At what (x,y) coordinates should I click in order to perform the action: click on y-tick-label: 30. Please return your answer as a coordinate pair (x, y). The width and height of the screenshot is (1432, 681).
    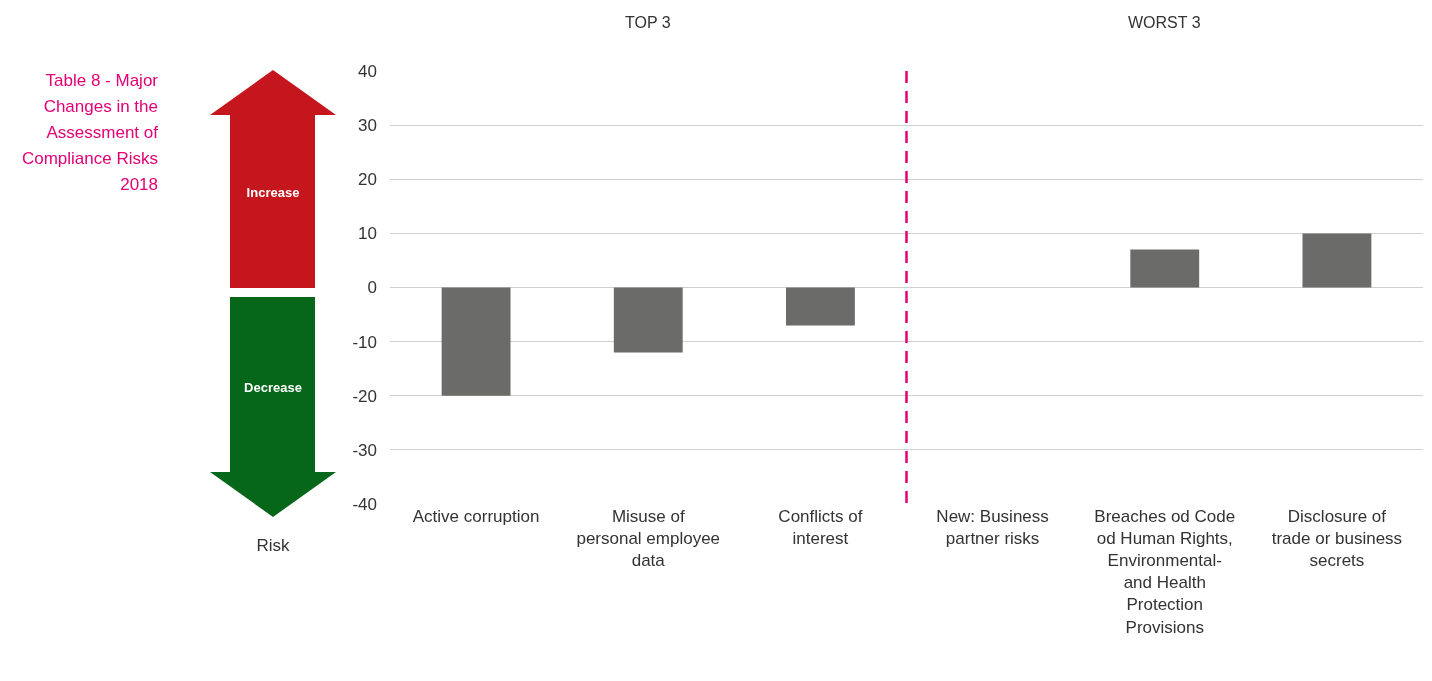
    Looking at the image, I should click on (367, 126).